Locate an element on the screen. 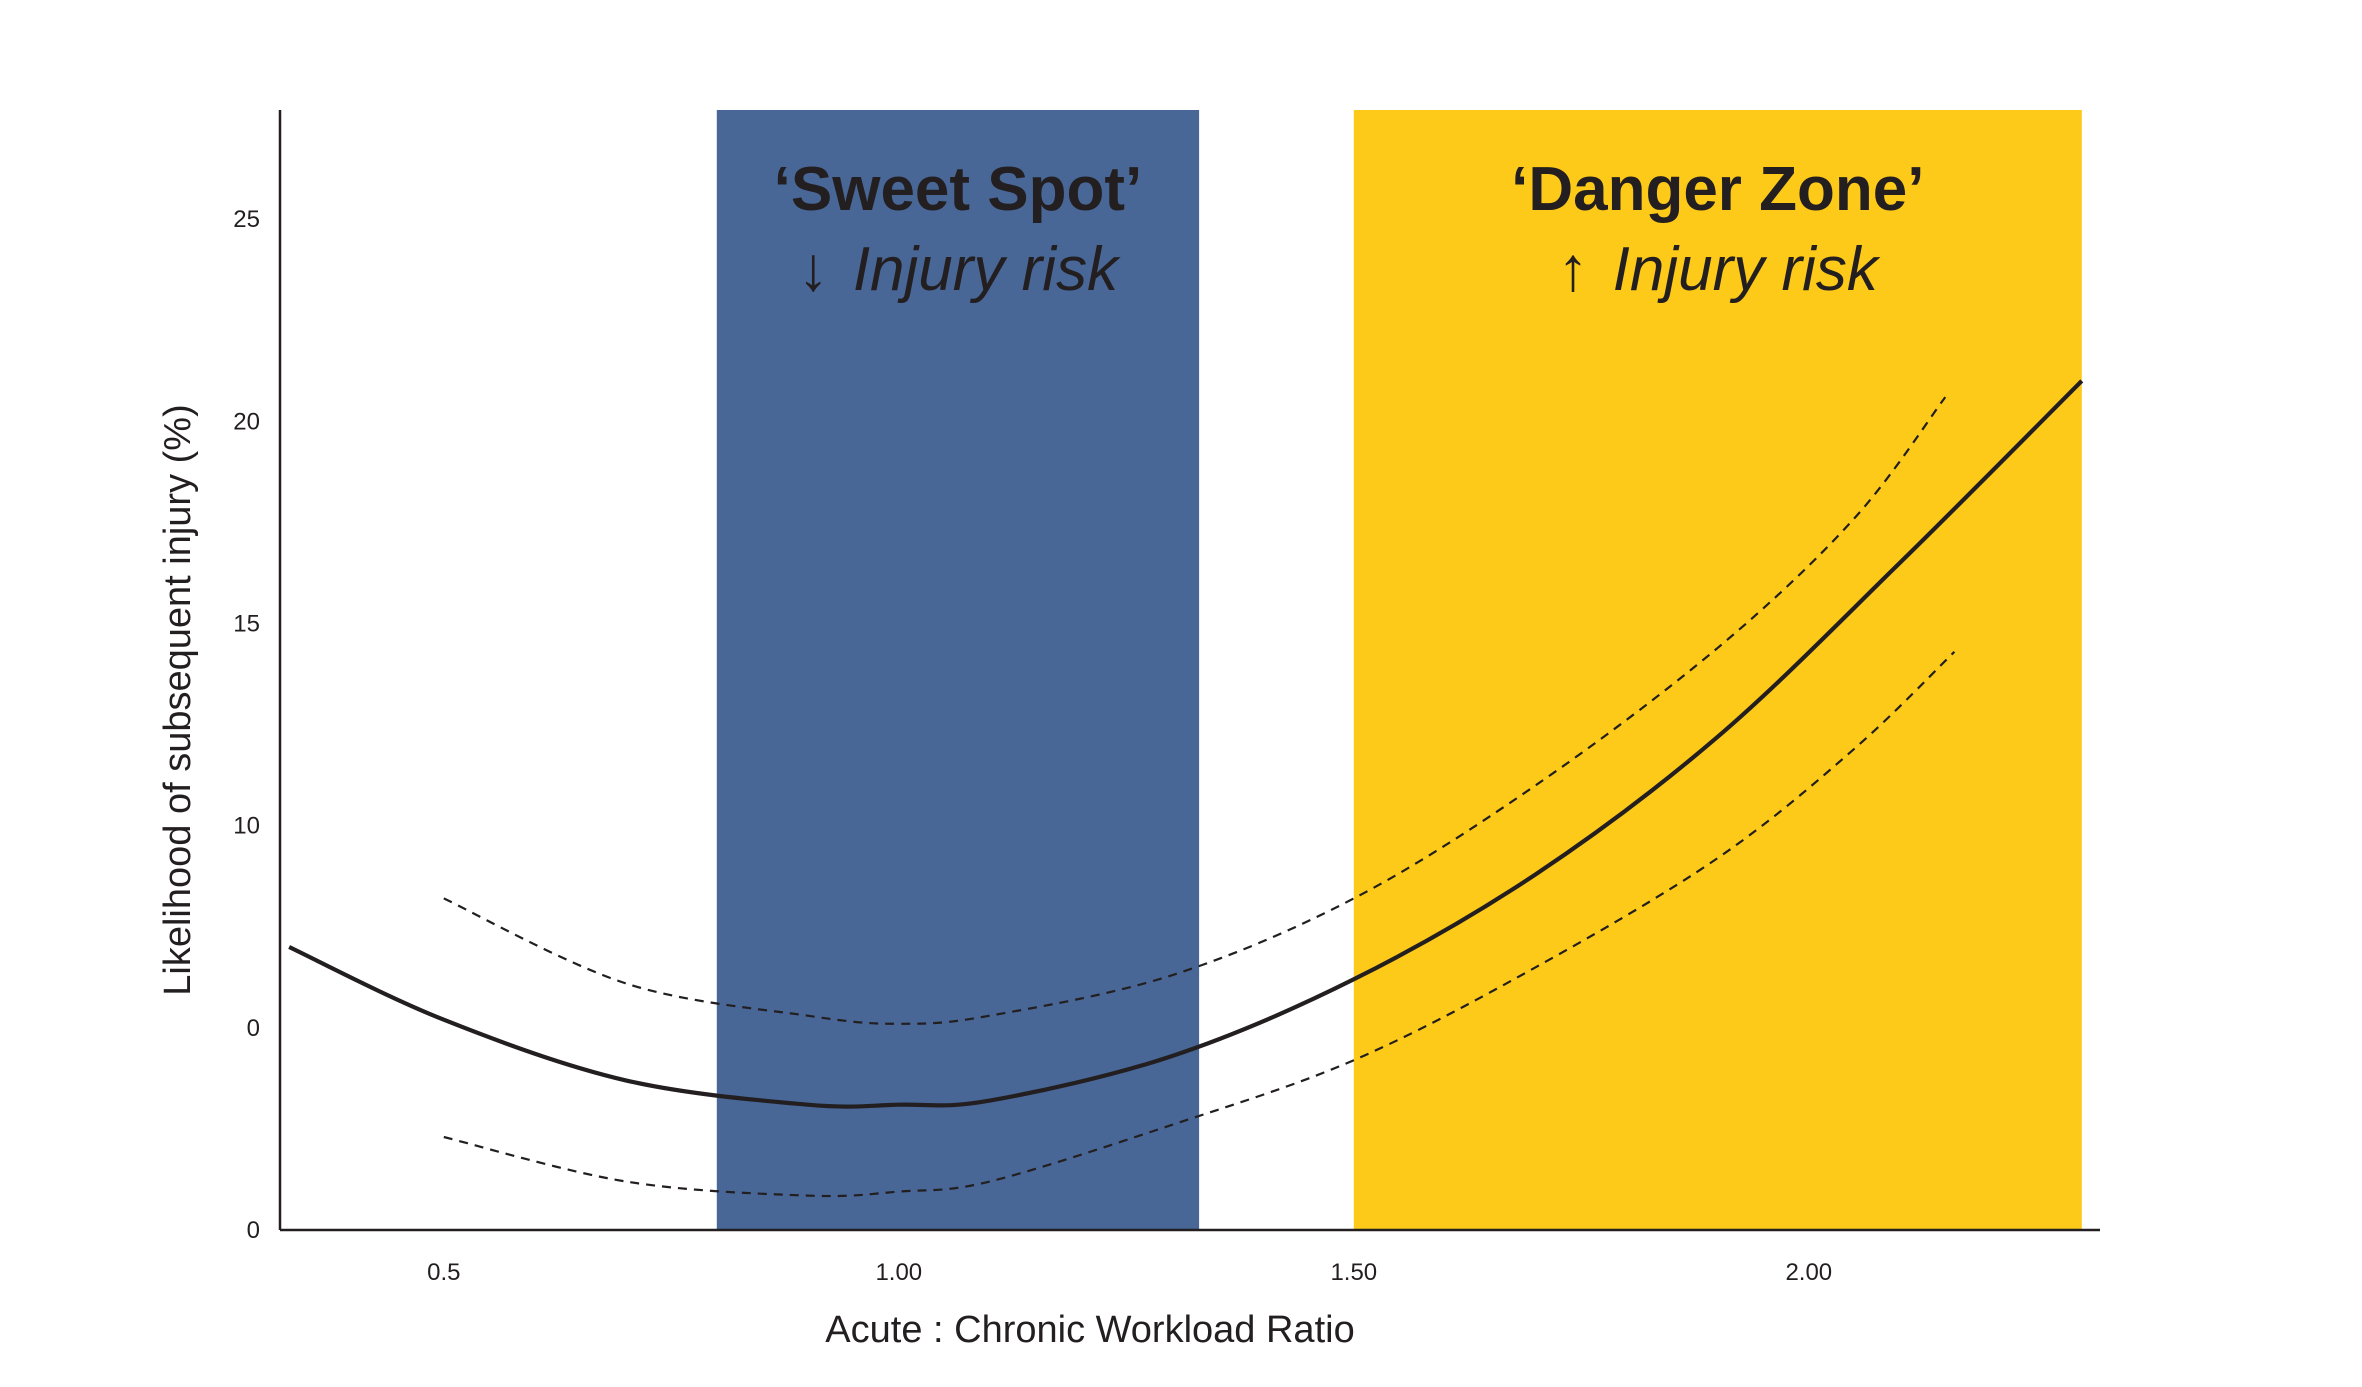  danger-zone-subtitle: ↑ Injury risk is located at coordinates (1719, 269).